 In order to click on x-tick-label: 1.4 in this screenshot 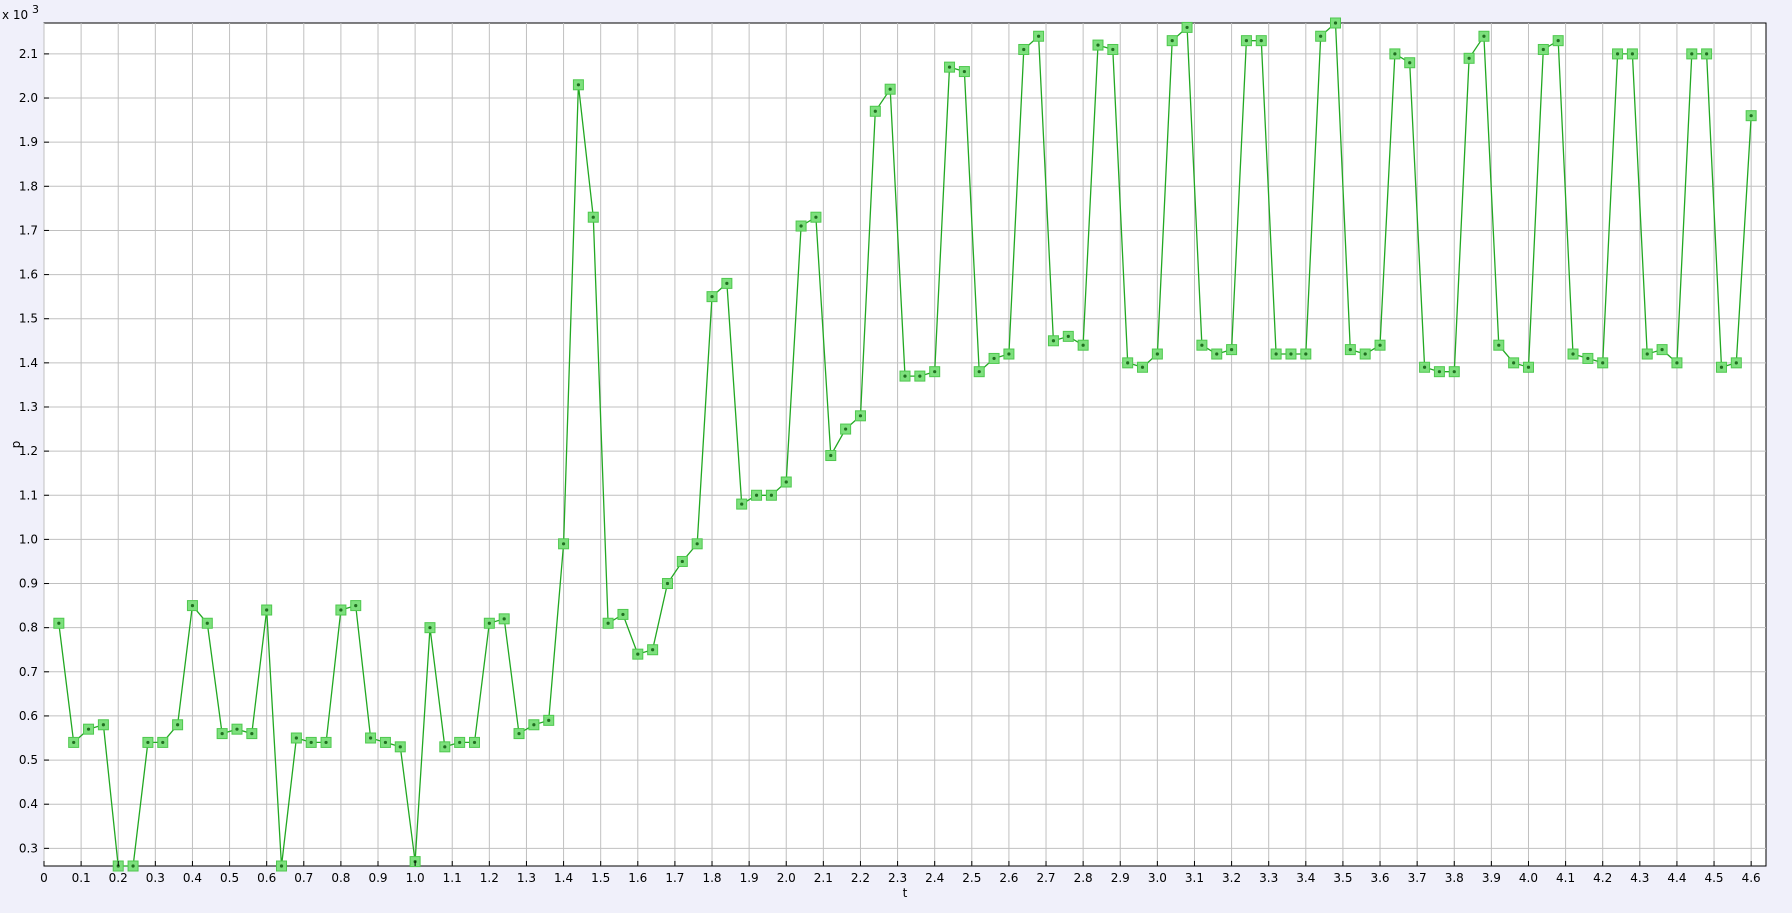, I will do `click(563, 878)`.